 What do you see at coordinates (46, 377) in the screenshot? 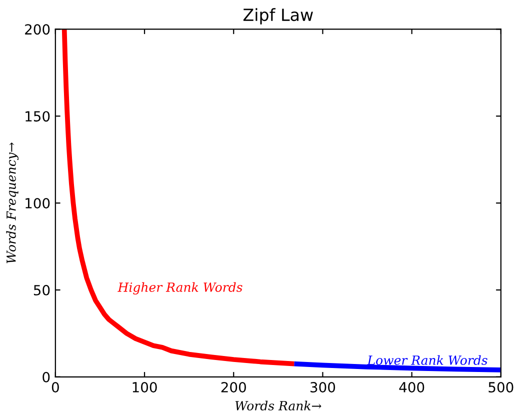
I see `y-tick-label: 0` at bounding box center [46, 377].